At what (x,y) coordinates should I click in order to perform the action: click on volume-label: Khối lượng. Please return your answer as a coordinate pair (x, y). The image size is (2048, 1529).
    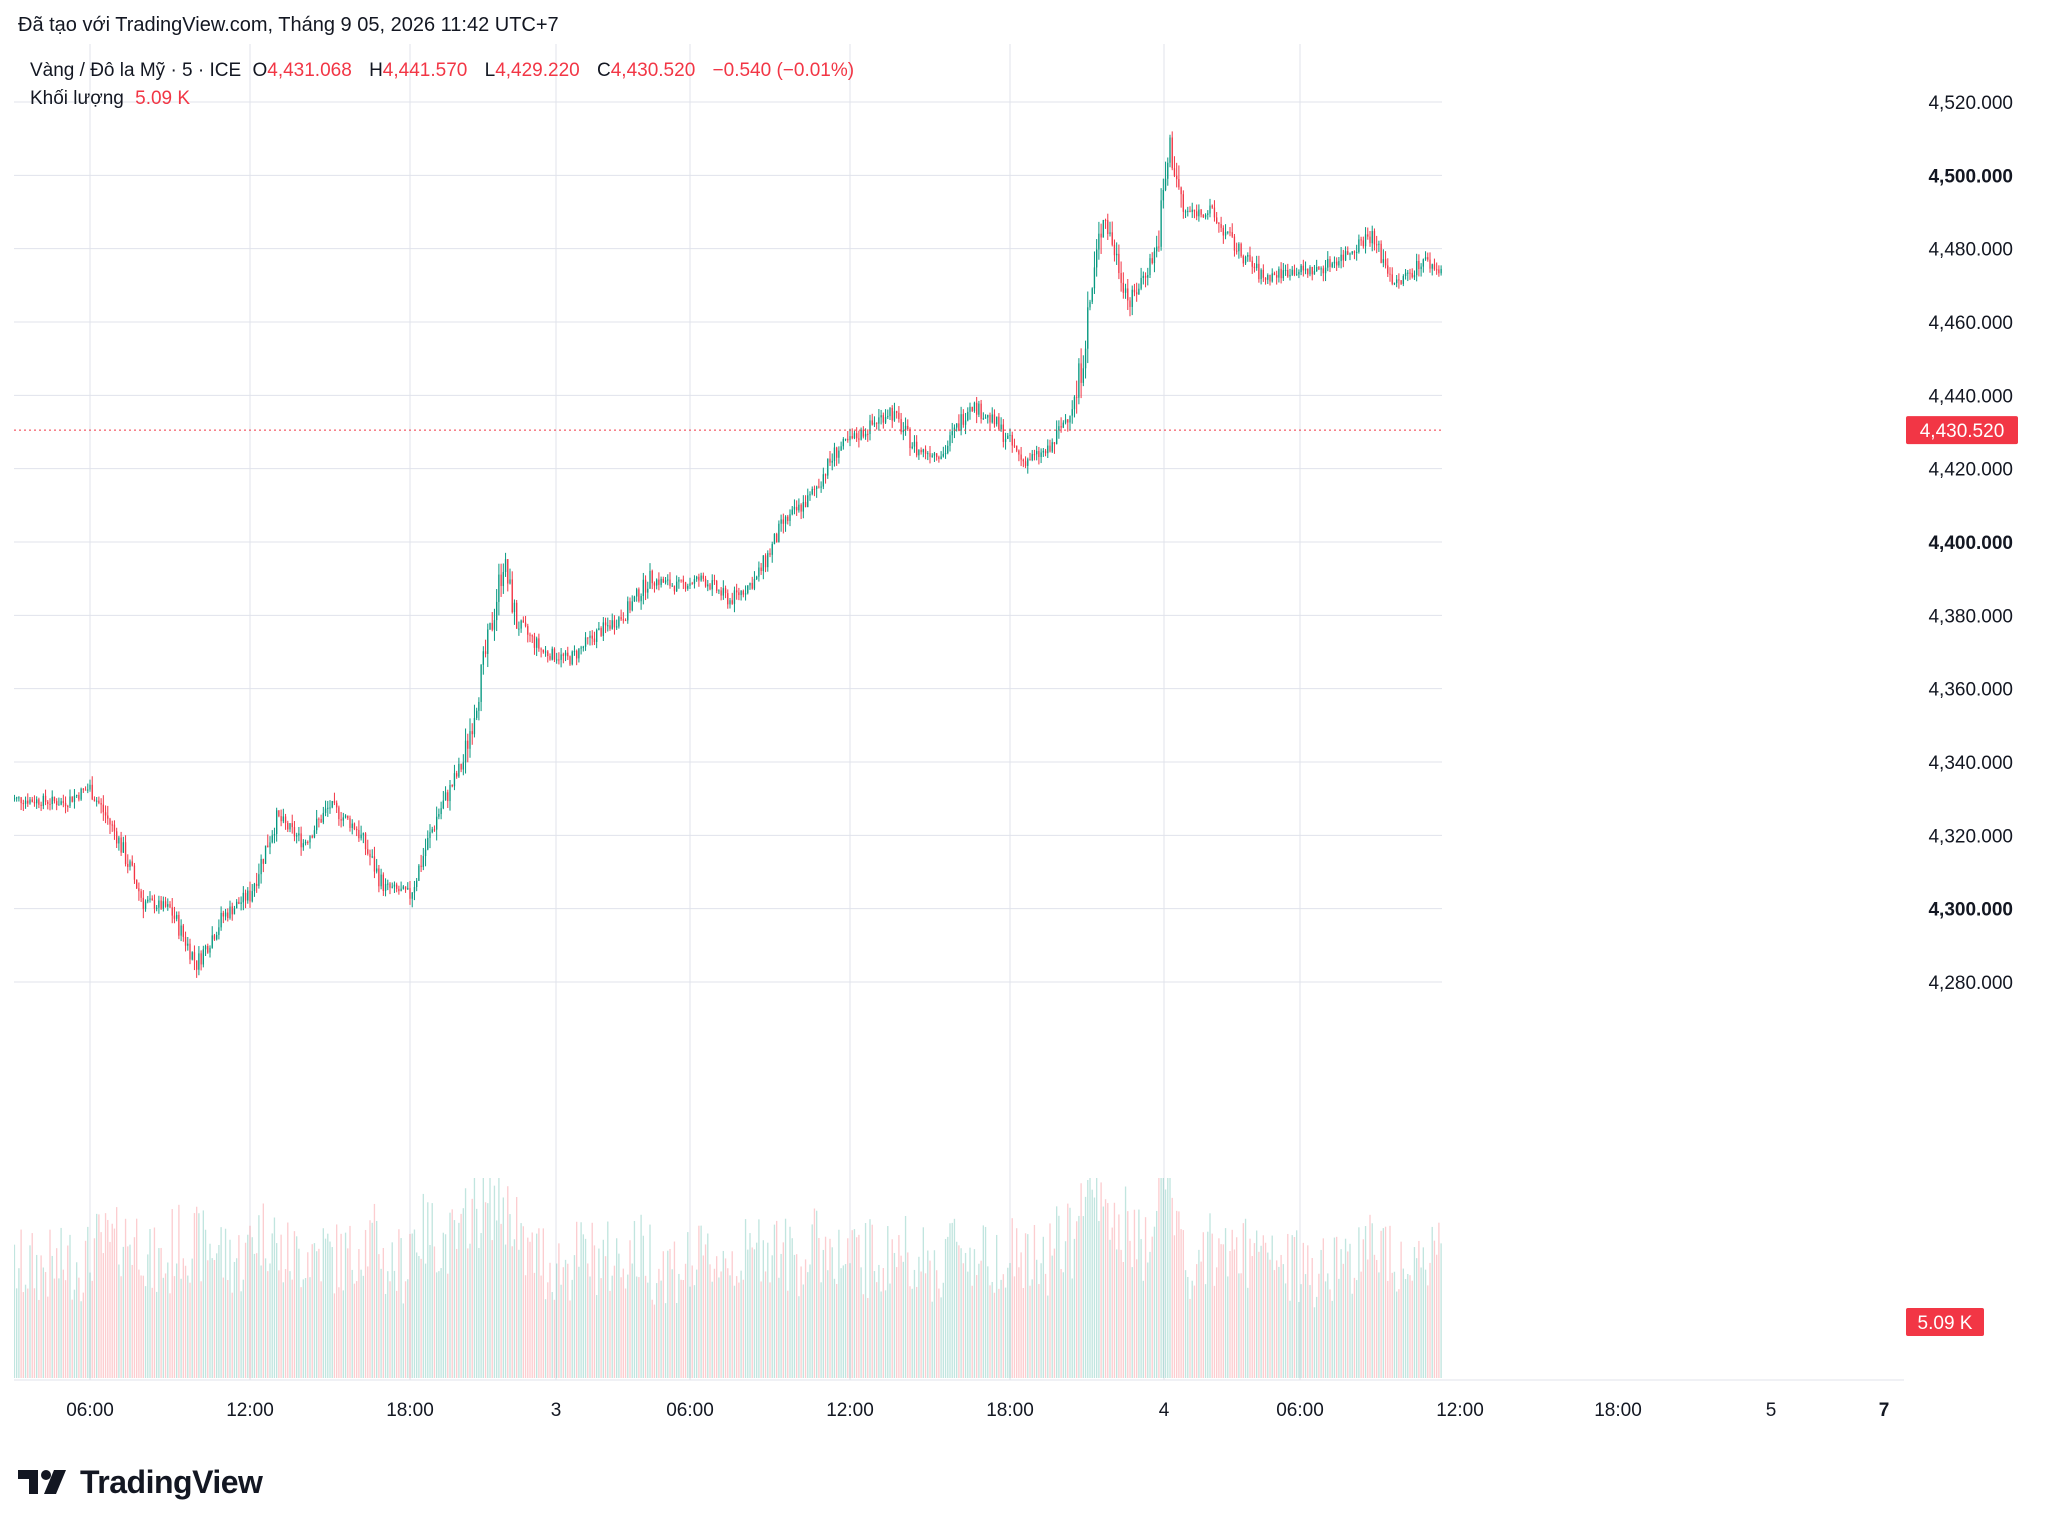
    Looking at the image, I should click on (77, 98).